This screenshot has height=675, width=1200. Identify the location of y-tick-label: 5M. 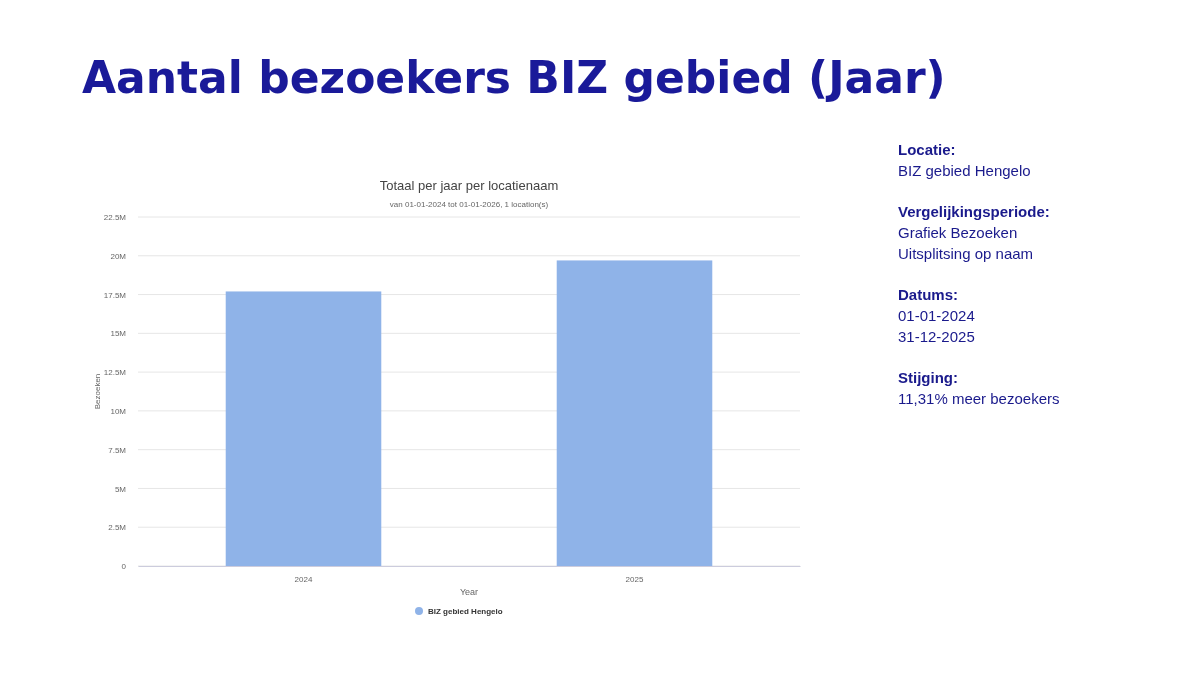
(120, 489).